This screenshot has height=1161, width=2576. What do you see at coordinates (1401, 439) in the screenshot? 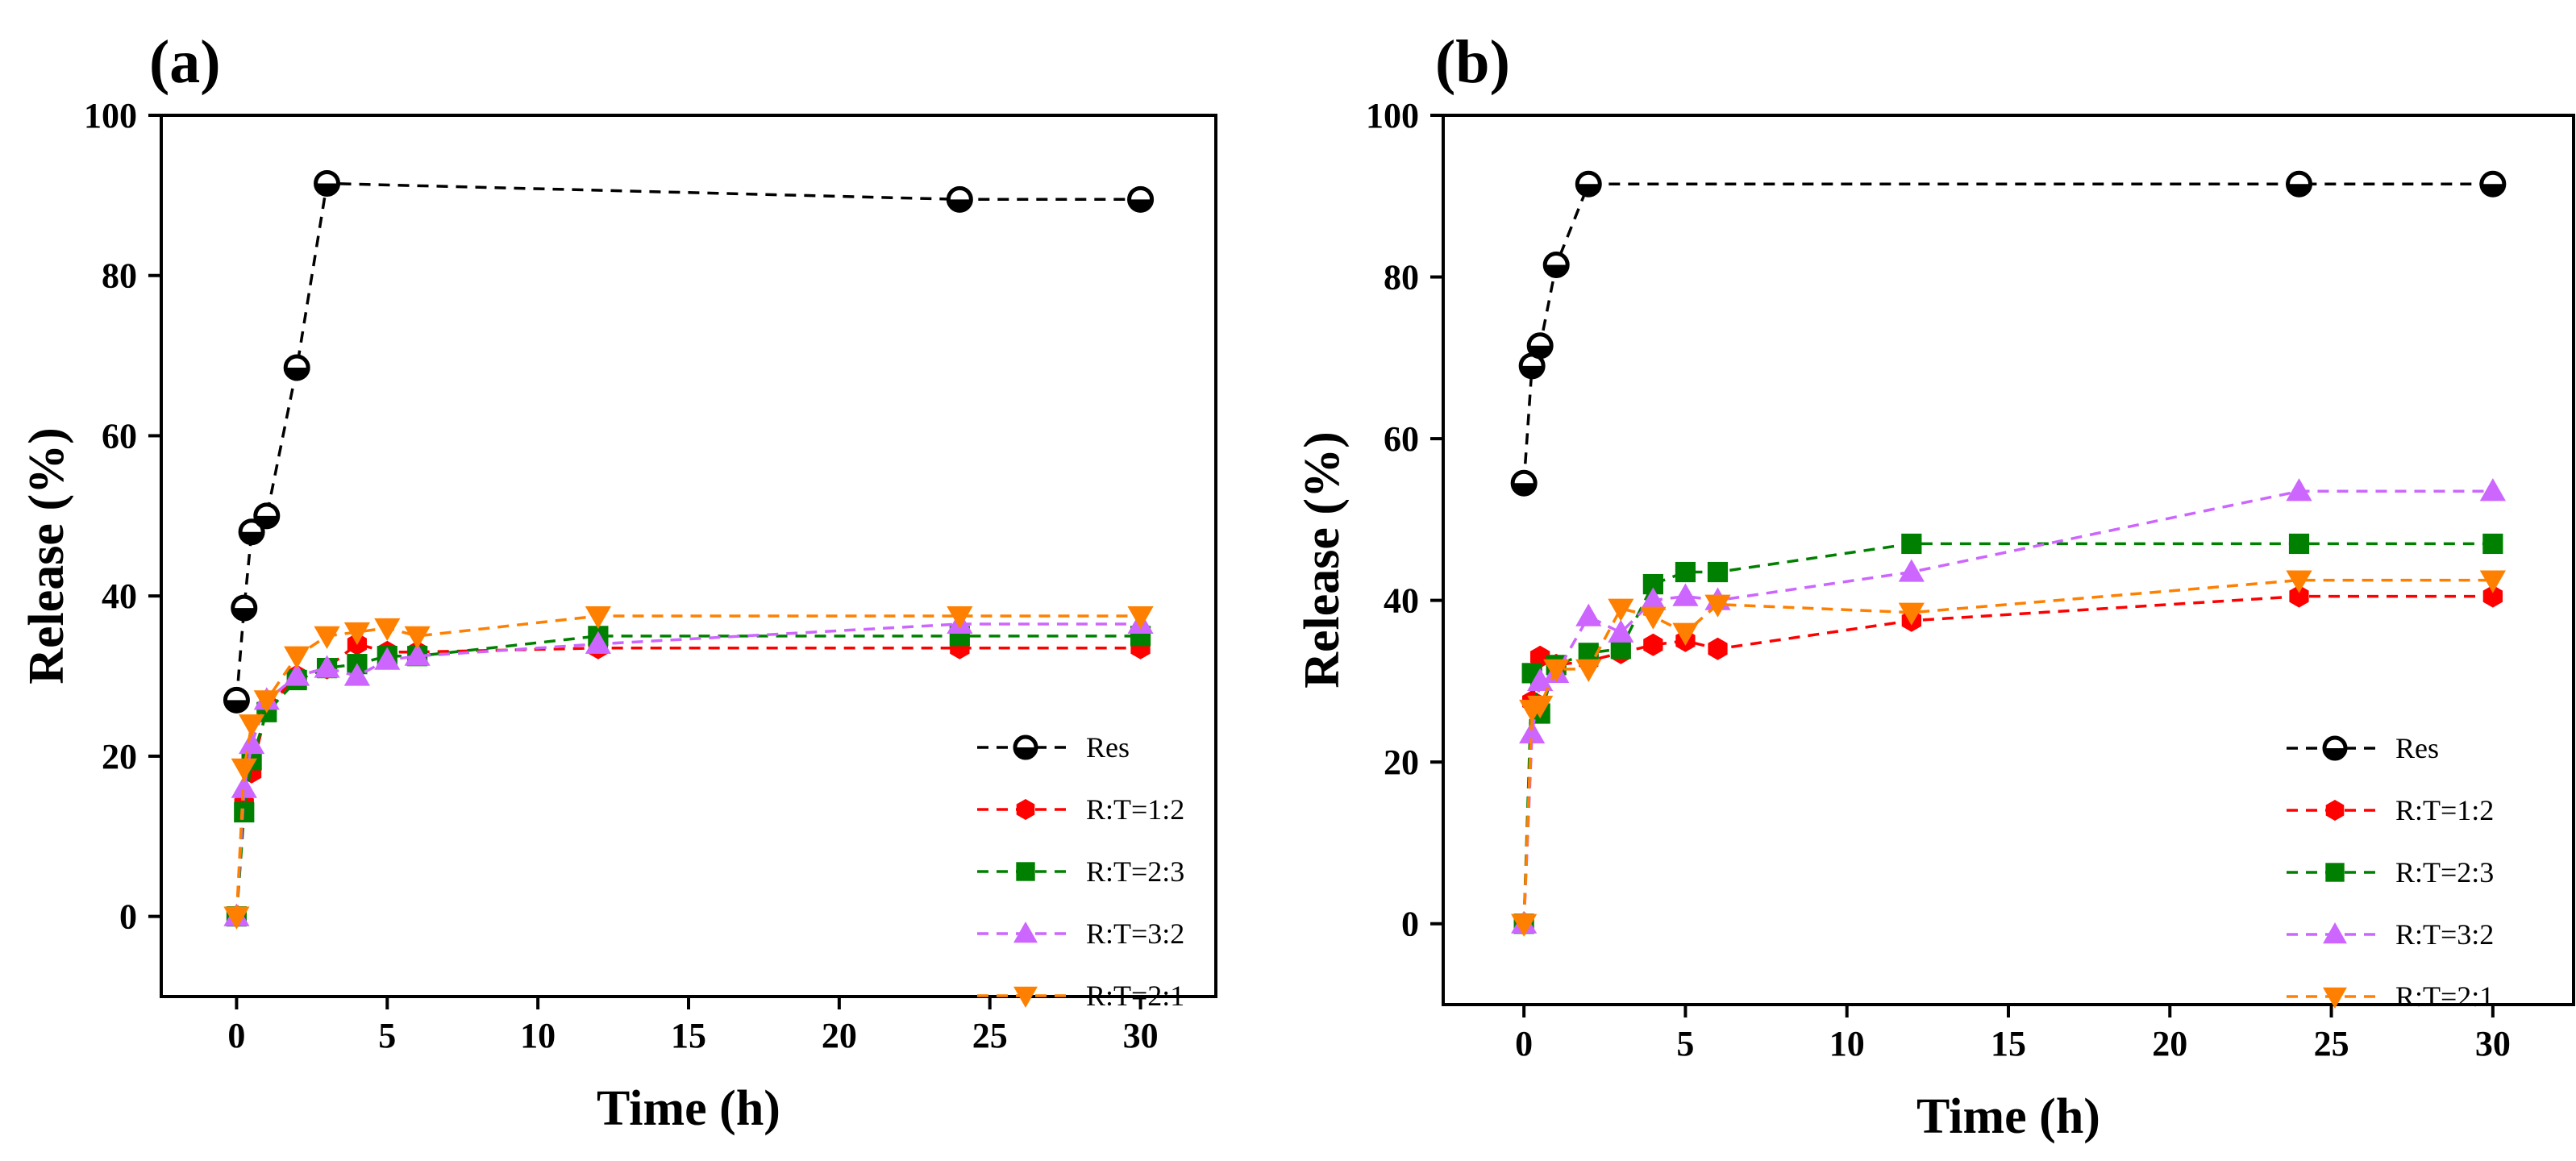
I see `y-tick-label: 60` at bounding box center [1401, 439].